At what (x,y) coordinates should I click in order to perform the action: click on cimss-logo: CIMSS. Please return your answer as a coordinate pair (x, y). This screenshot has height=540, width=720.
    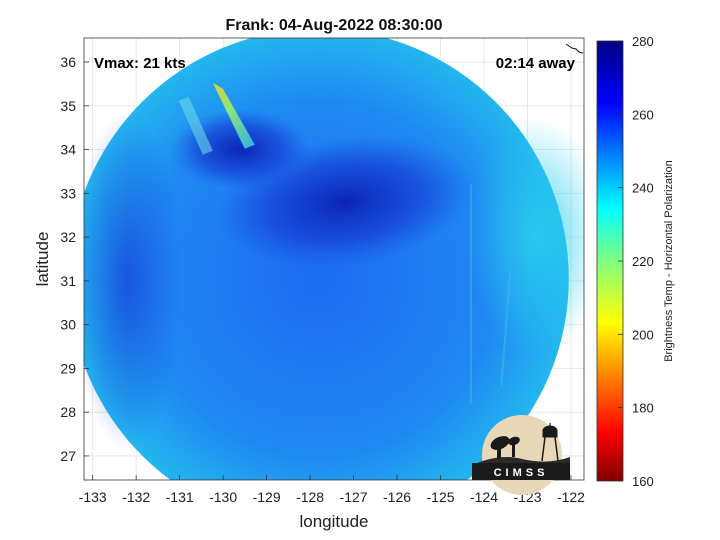
    Looking at the image, I should click on (521, 455).